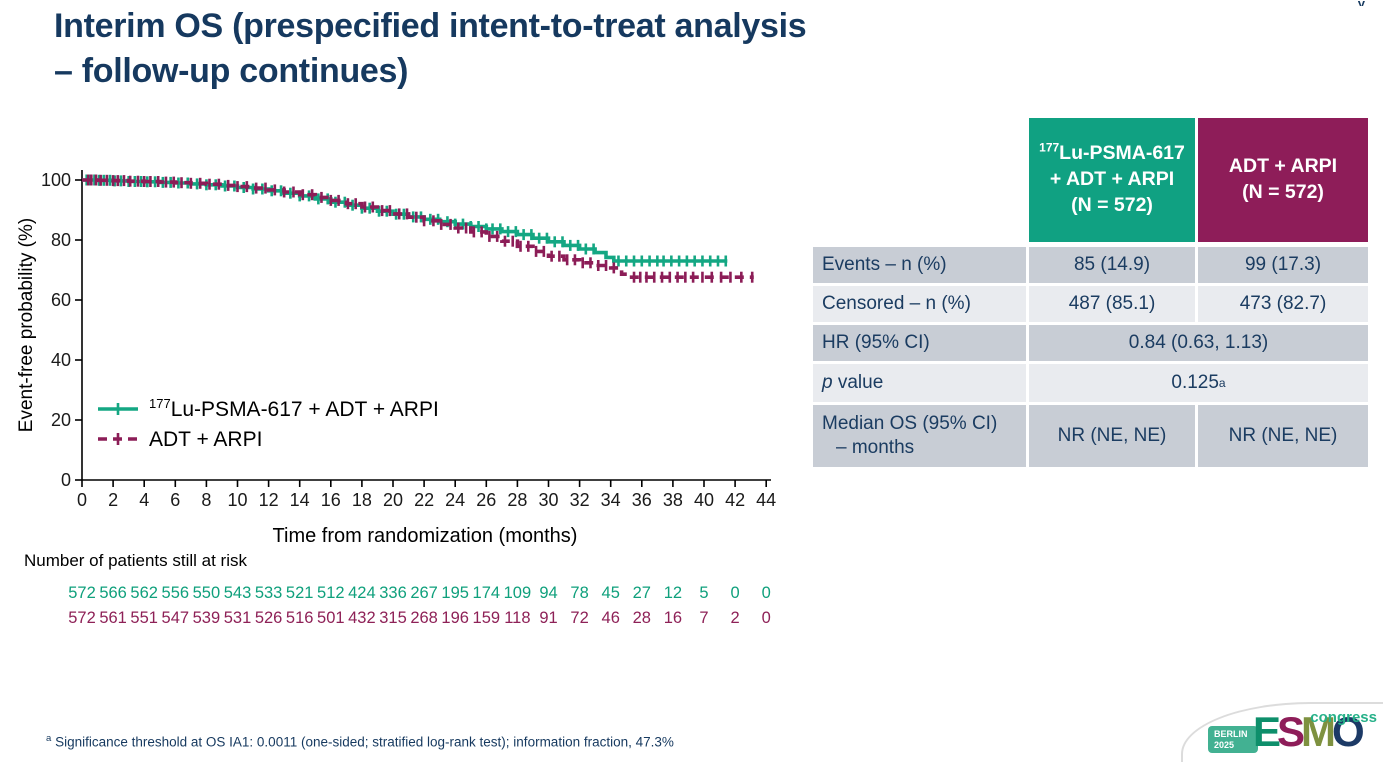 This screenshot has height=762, width=1383. I want to click on km-curve-adt-arpi, so click(418, 228).